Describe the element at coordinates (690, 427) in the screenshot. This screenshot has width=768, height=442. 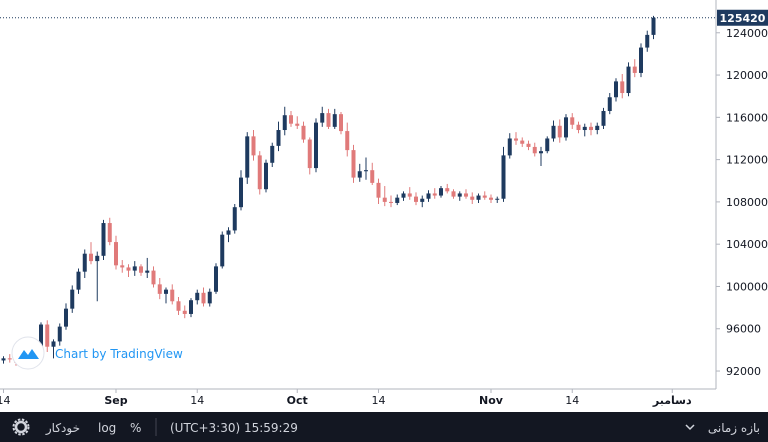
I see `chevron-down-icon` at that location.